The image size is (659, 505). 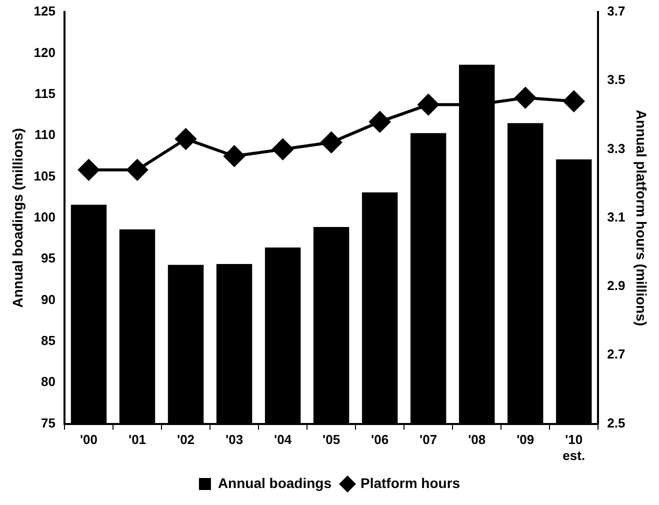 I want to click on y-tick-label: 125, so click(x=45, y=11).